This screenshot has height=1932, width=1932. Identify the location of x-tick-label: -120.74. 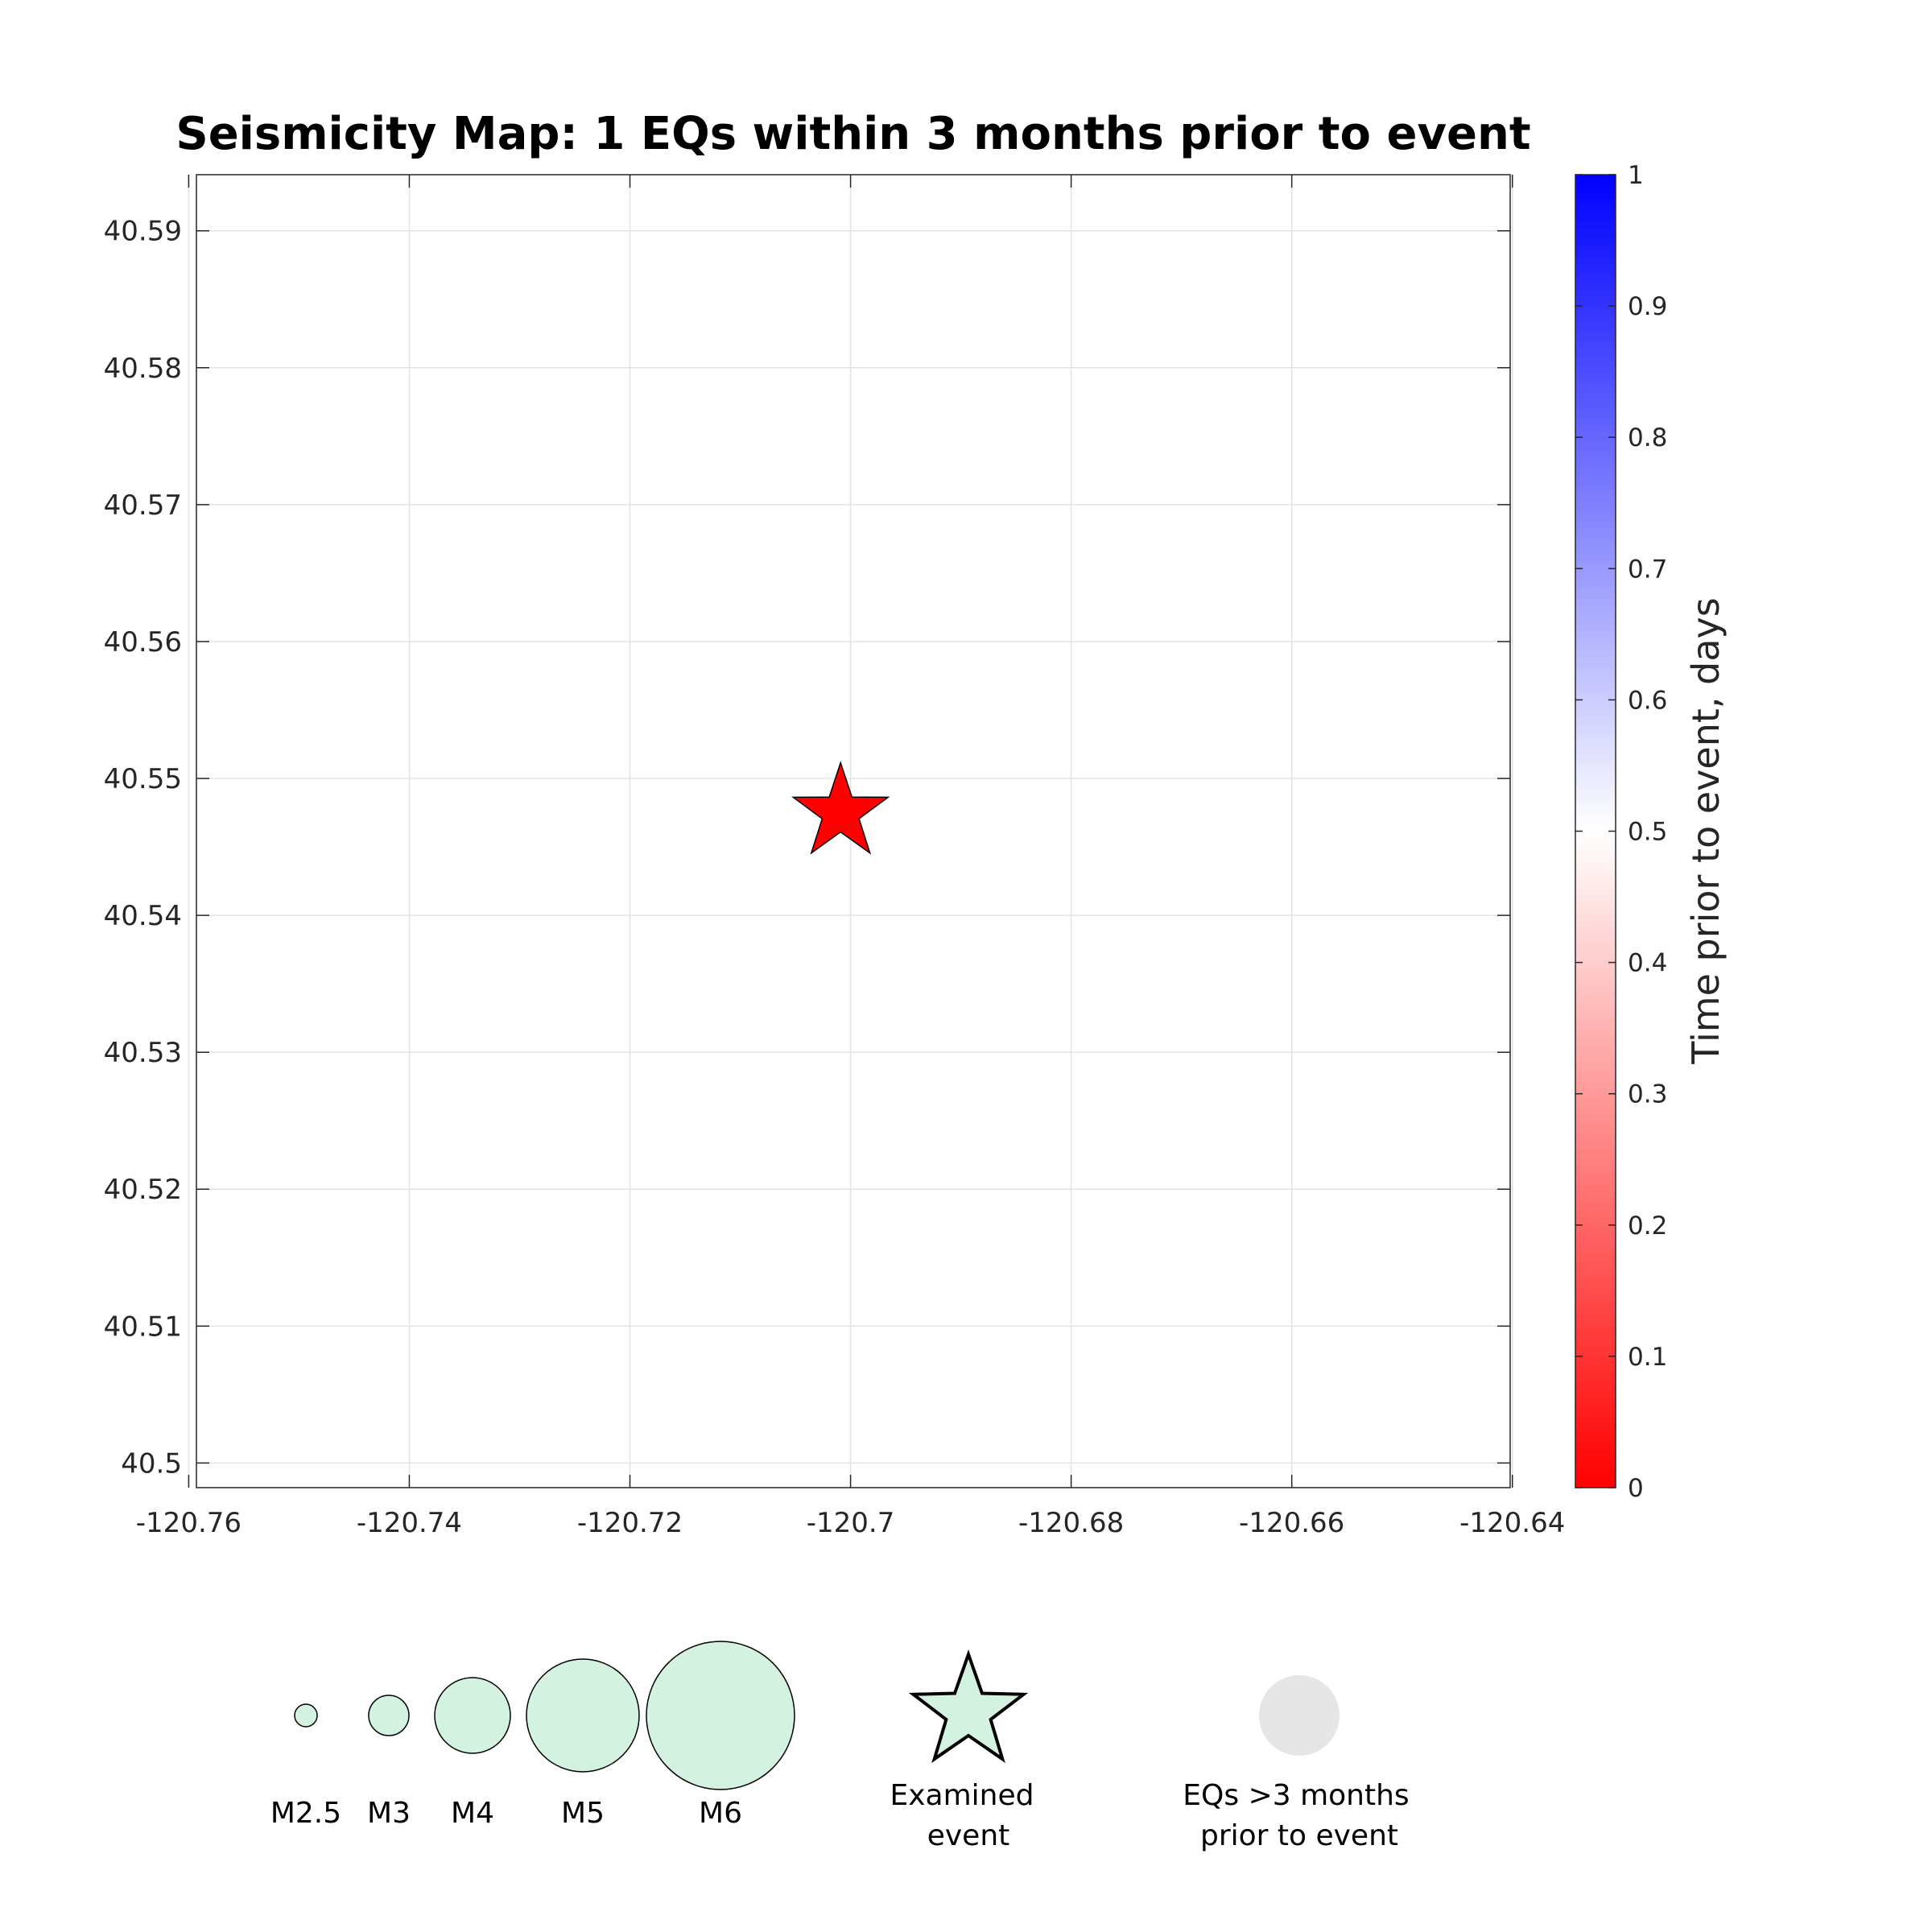
(409, 1523).